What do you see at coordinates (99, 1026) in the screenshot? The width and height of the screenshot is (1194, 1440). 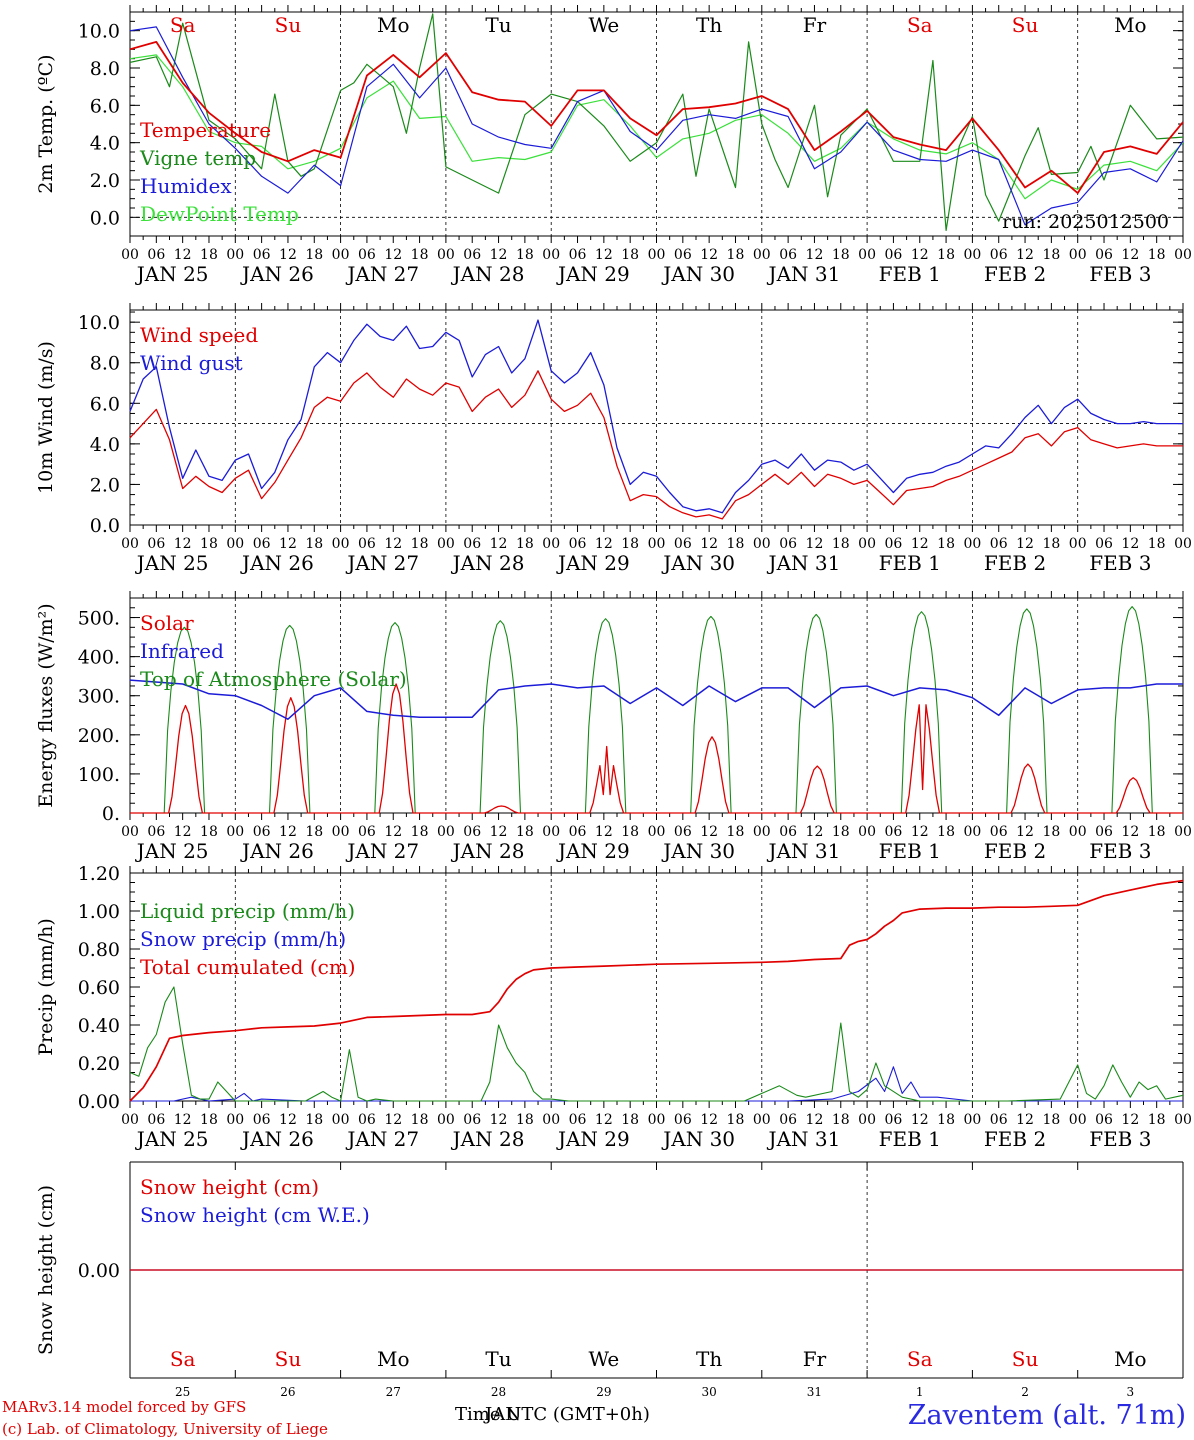 I see `y-tick-label: 0.40` at bounding box center [99, 1026].